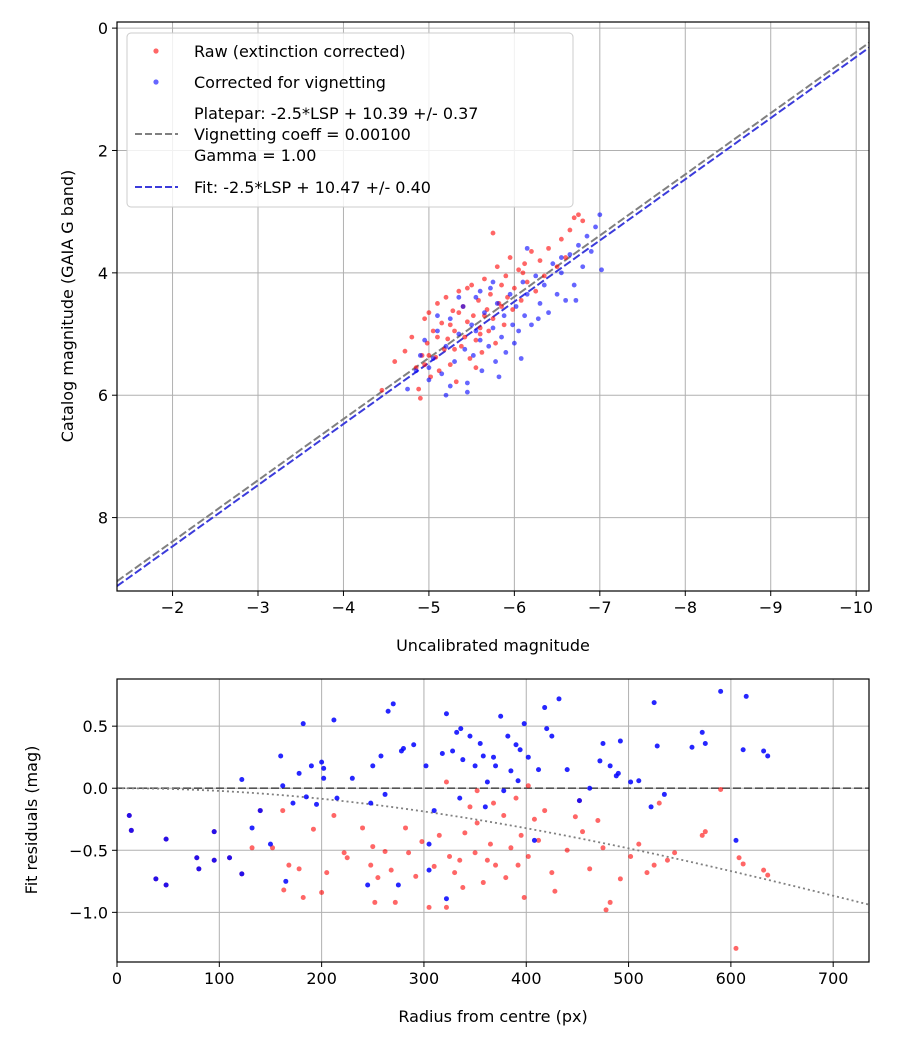 The height and width of the screenshot is (1050, 900). What do you see at coordinates (88, 850) in the screenshot?
I see `residuals-y-tick-label: −0.5` at bounding box center [88, 850].